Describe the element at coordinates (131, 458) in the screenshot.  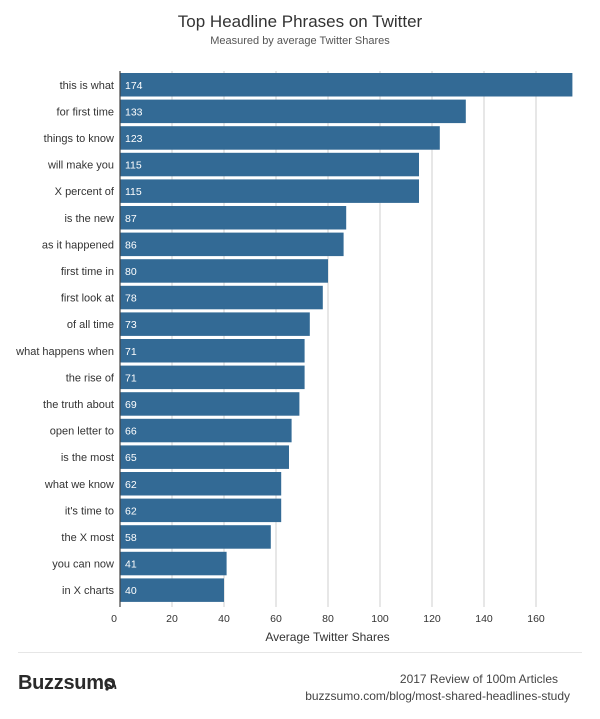
I see `value-label: 65` at that location.